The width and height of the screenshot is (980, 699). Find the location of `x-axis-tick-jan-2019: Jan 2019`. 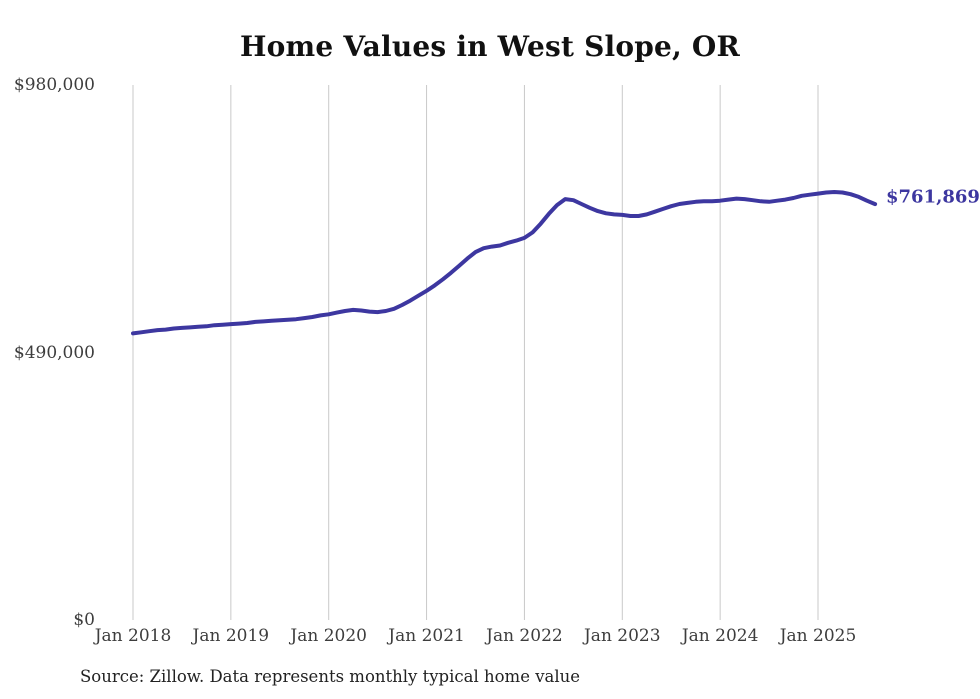

x-axis-tick-jan-2019: Jan 2019 is located at coordinates (231, 636).